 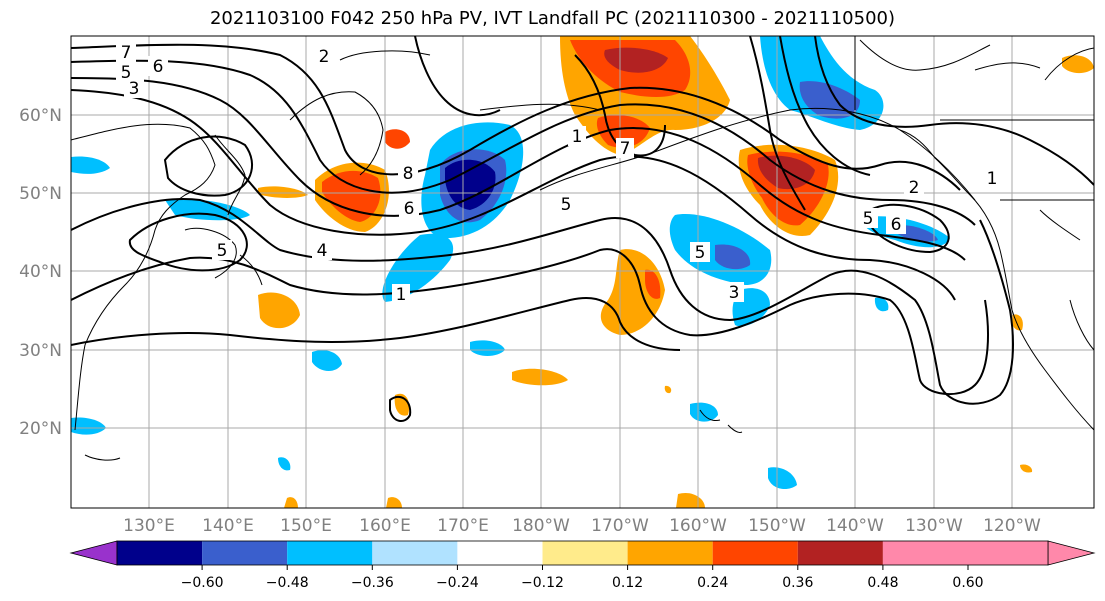 What do you see at coordinates (882, 583) in the screenshot?
I see `colorbar-tick-label: 0.48` at bounding box center [882, 583].